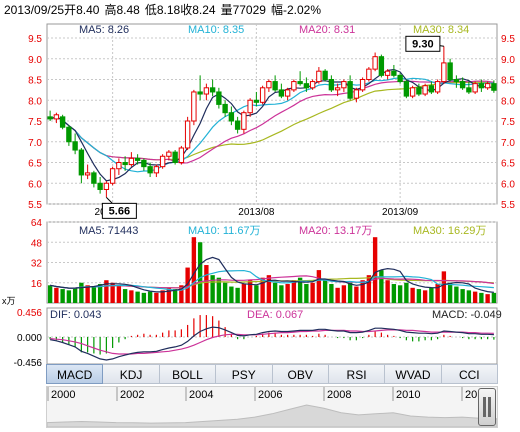 The width and height of the screenshot is (520, 432). Describe the element at coordinates (487, 407) in the screenshot. I see `timeline-drag-handle` at that location.